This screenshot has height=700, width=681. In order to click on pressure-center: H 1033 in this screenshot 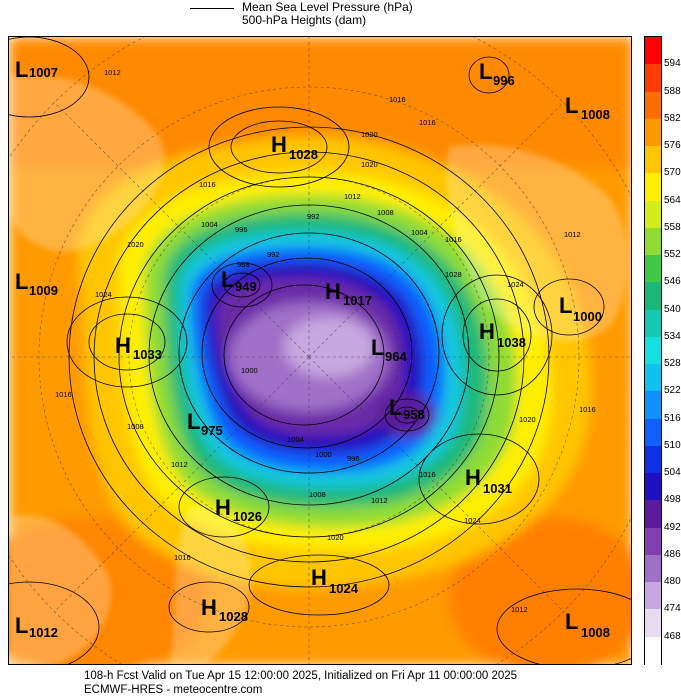, I will do `click(138, 347)`.